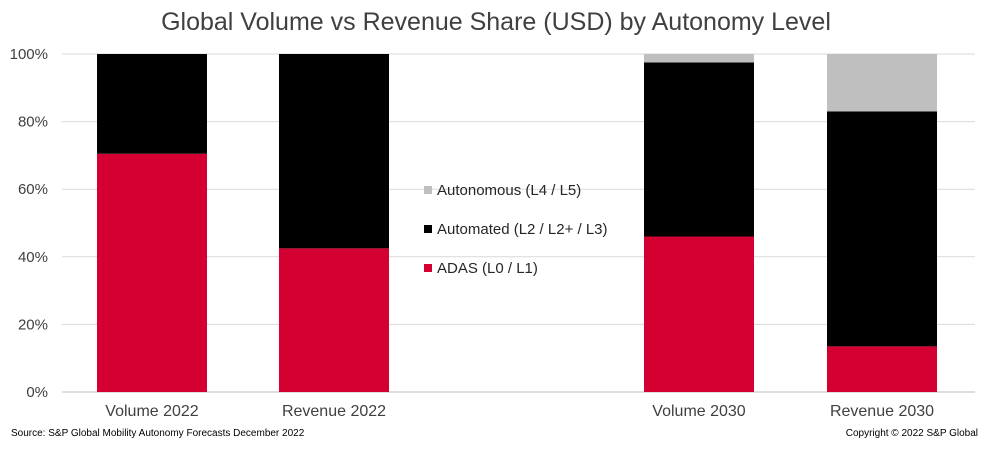 The image size is (992, 458). Describe the element at coordinates (29, 54) in the screenshot. I see `y-tick-label: 100%` at that location.